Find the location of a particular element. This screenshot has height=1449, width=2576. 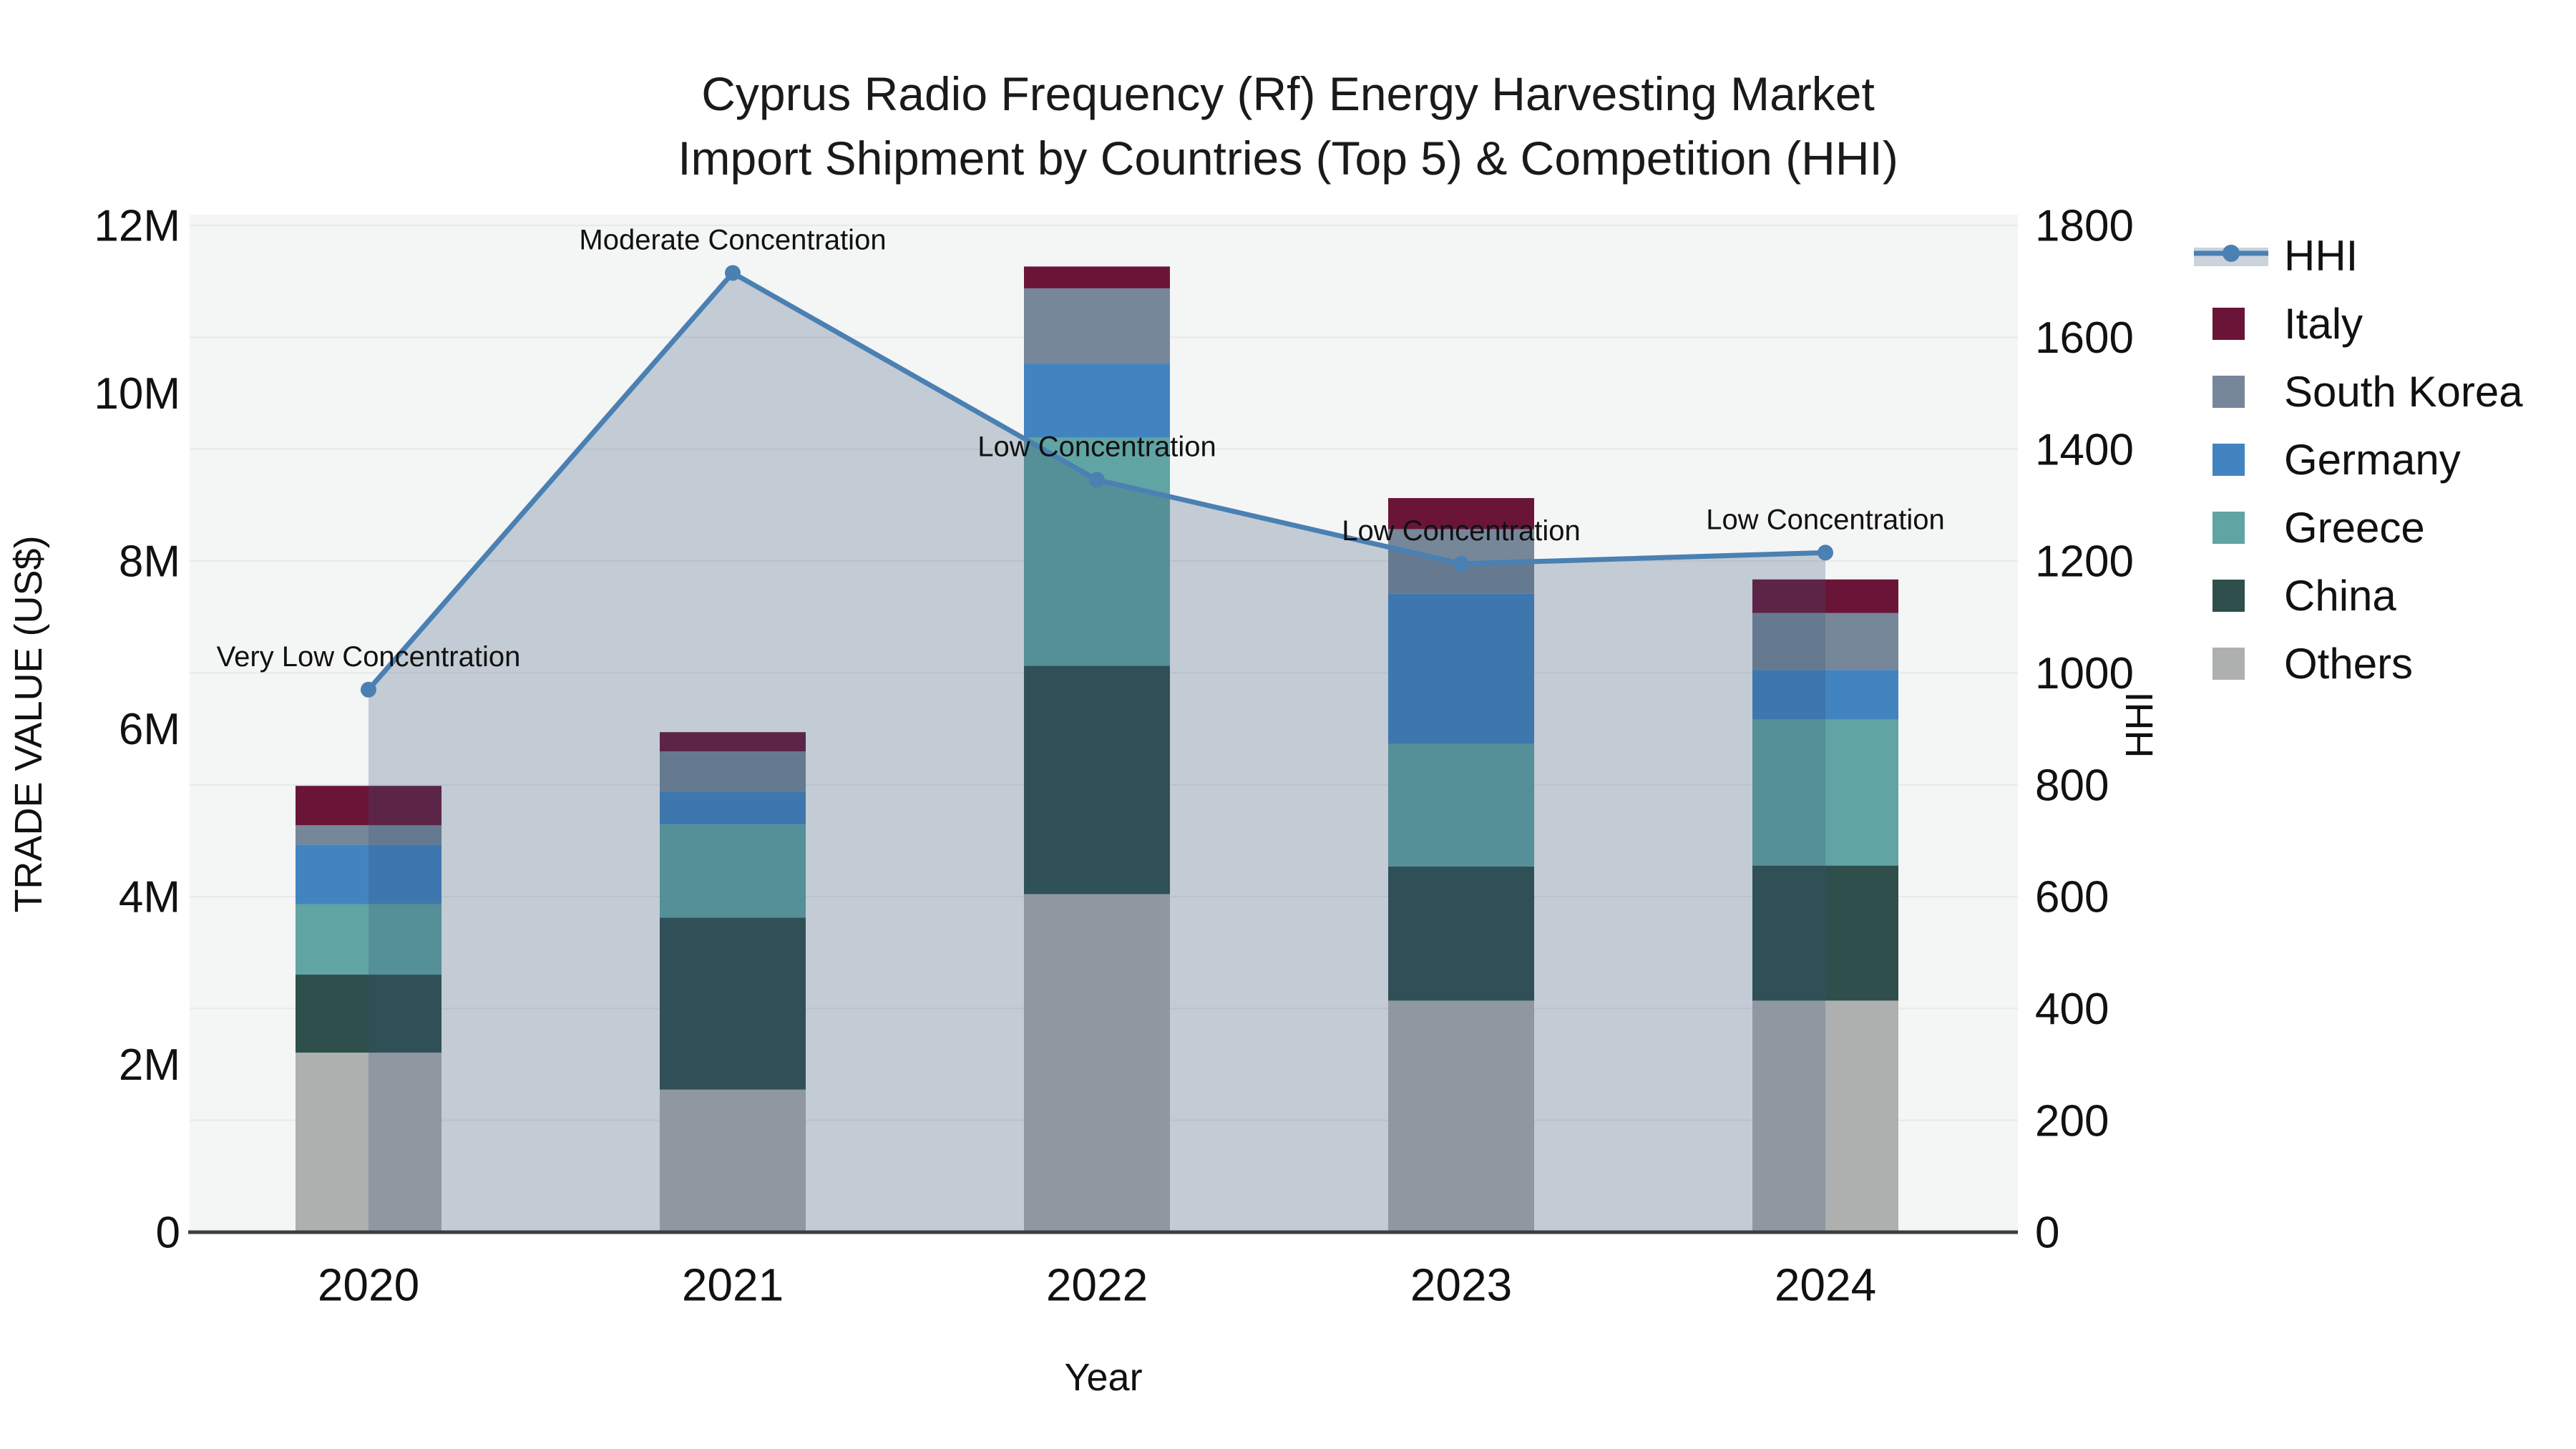

bar-segment-italy-2022 is located at coordinates (1097, 277).